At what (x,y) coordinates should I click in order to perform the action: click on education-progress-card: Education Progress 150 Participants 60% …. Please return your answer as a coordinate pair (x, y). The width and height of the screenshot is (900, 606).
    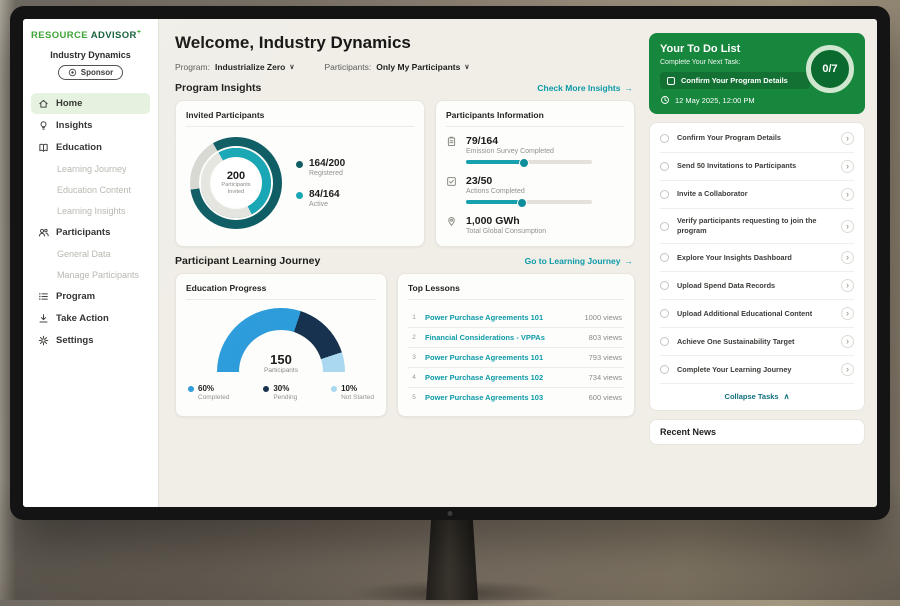
    Looking at the image, I should click on (281, 345).